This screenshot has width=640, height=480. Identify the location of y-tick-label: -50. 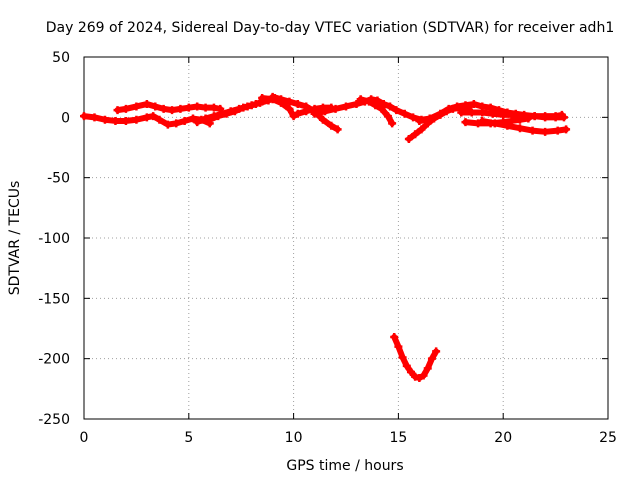
(58, 179).